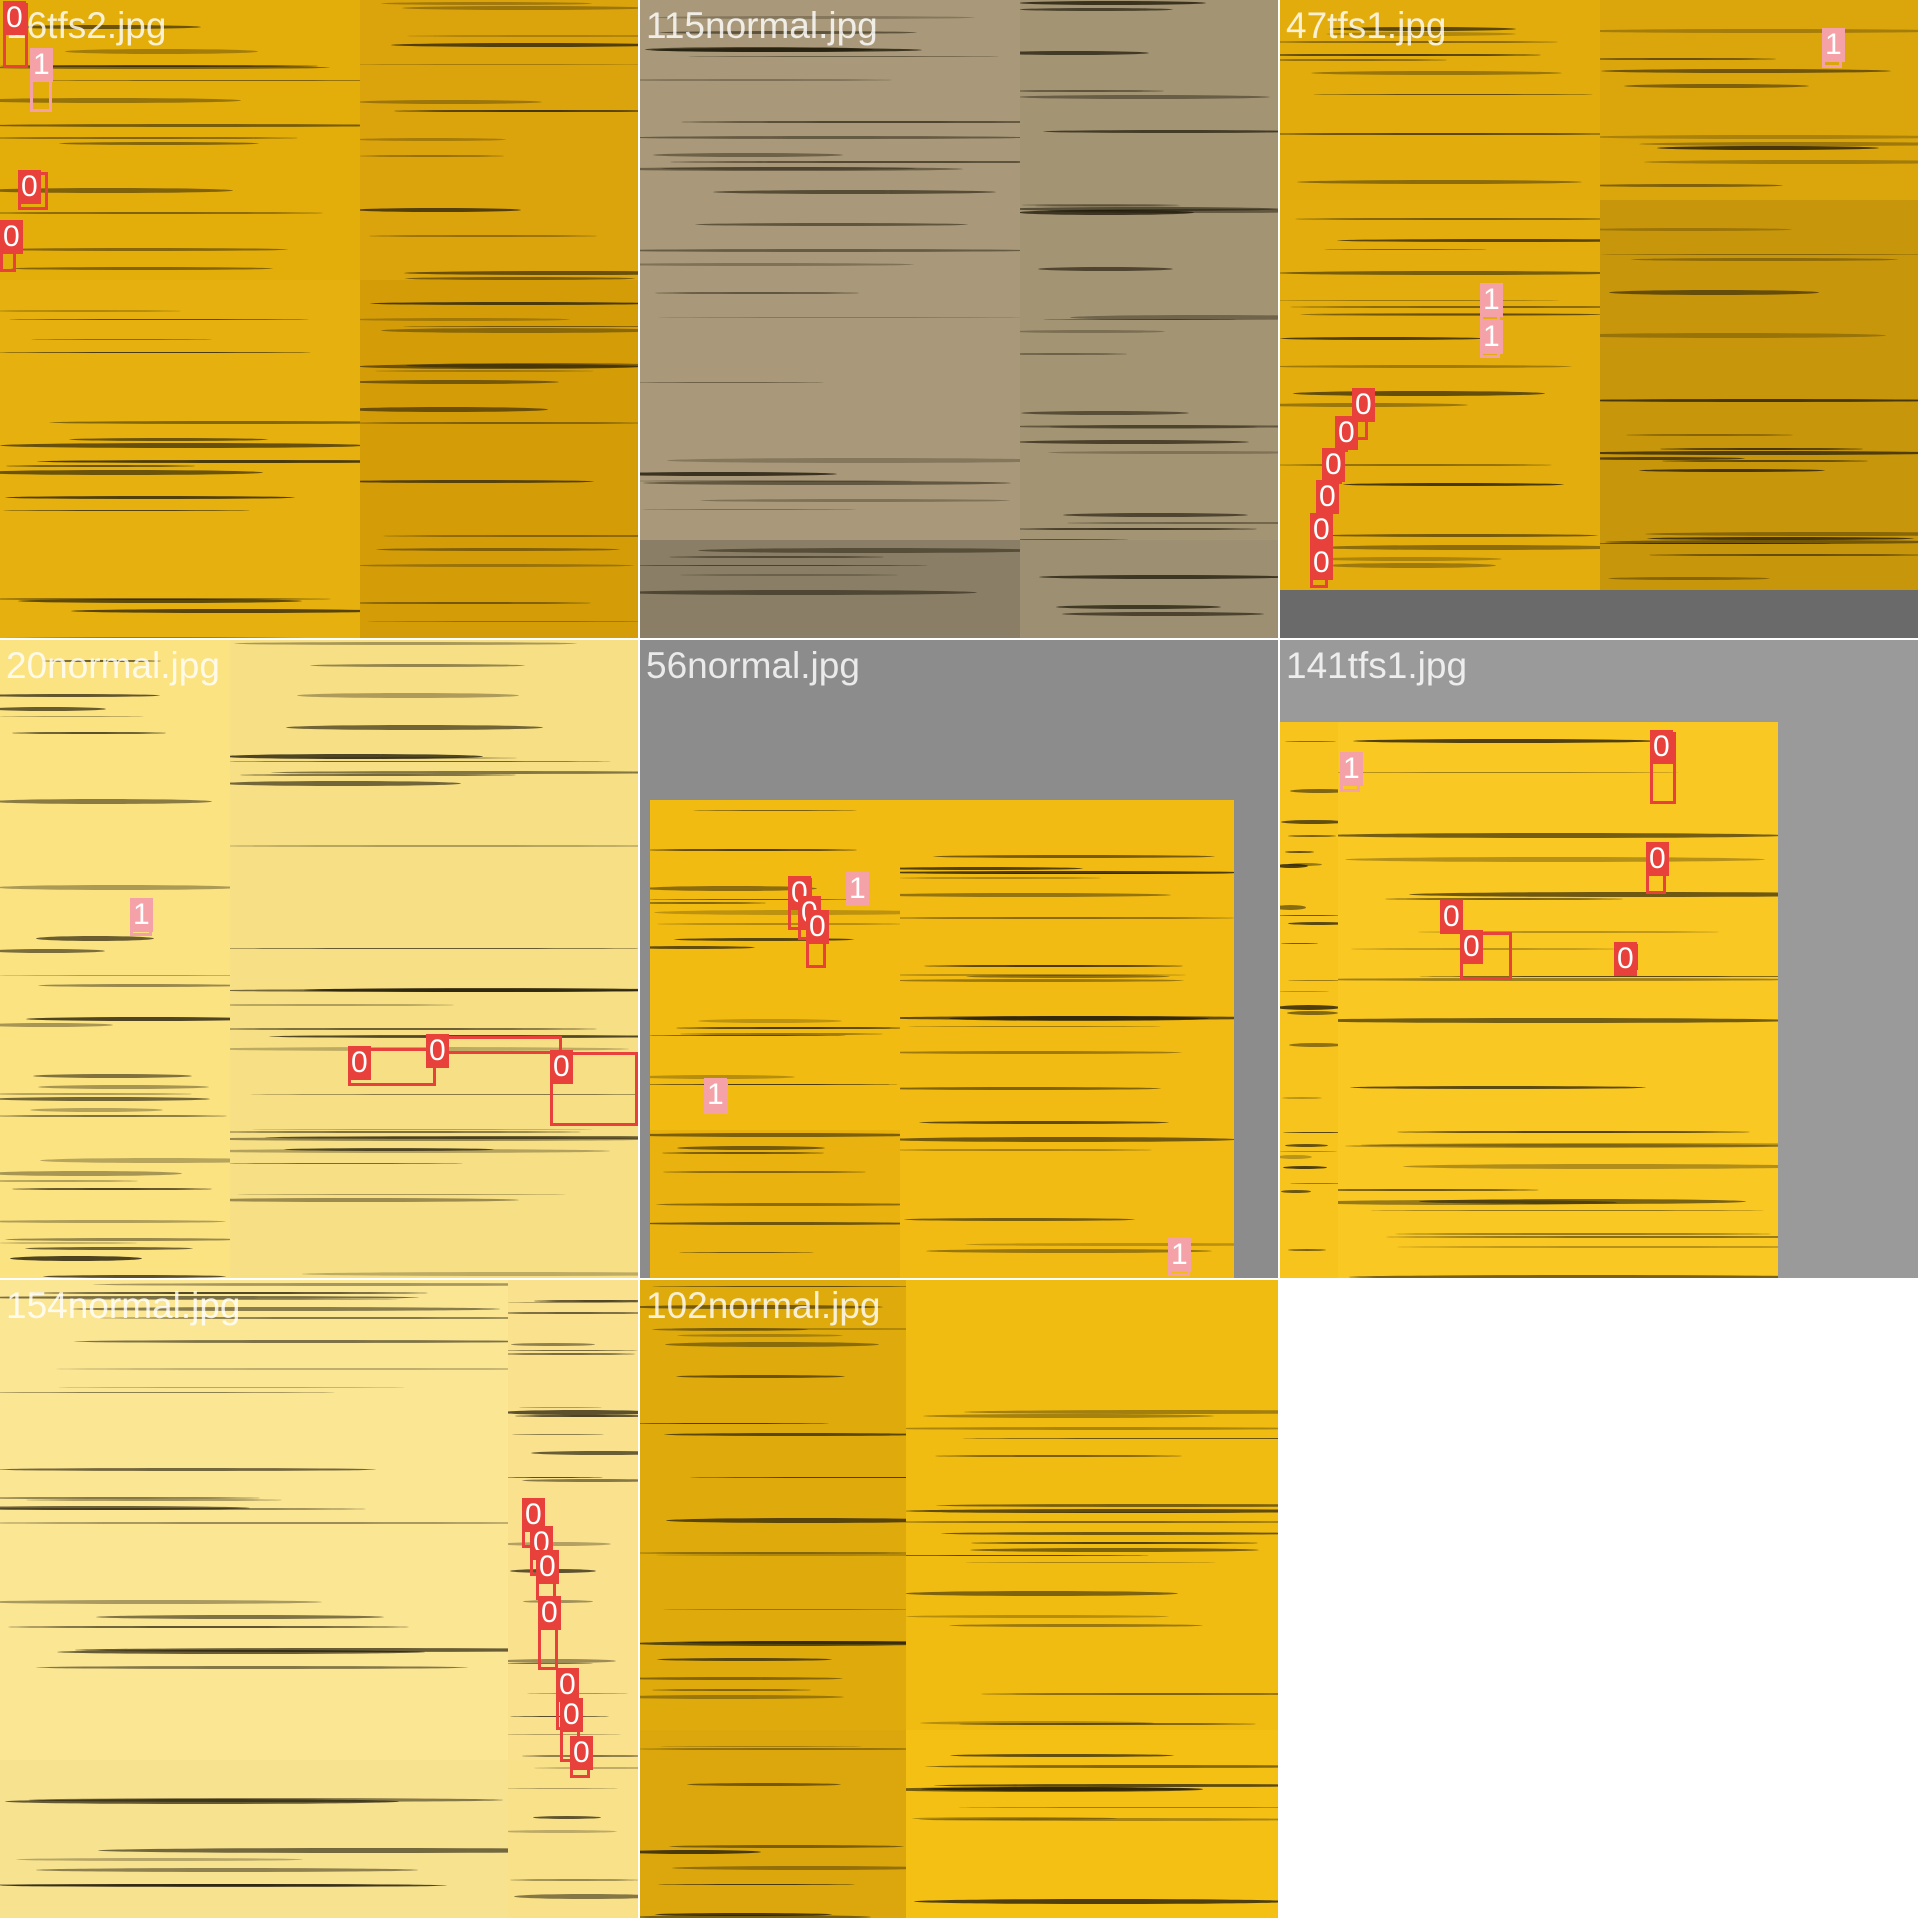 The height and width of the screenshot is (1920, 1920). What do you see at coordinates (1599, 319) in the screenshot?
I see `image-tile: 47tfs1.jpg 1 1 1 0 0 0 0 0 0` at bounding box center [1599, 319].